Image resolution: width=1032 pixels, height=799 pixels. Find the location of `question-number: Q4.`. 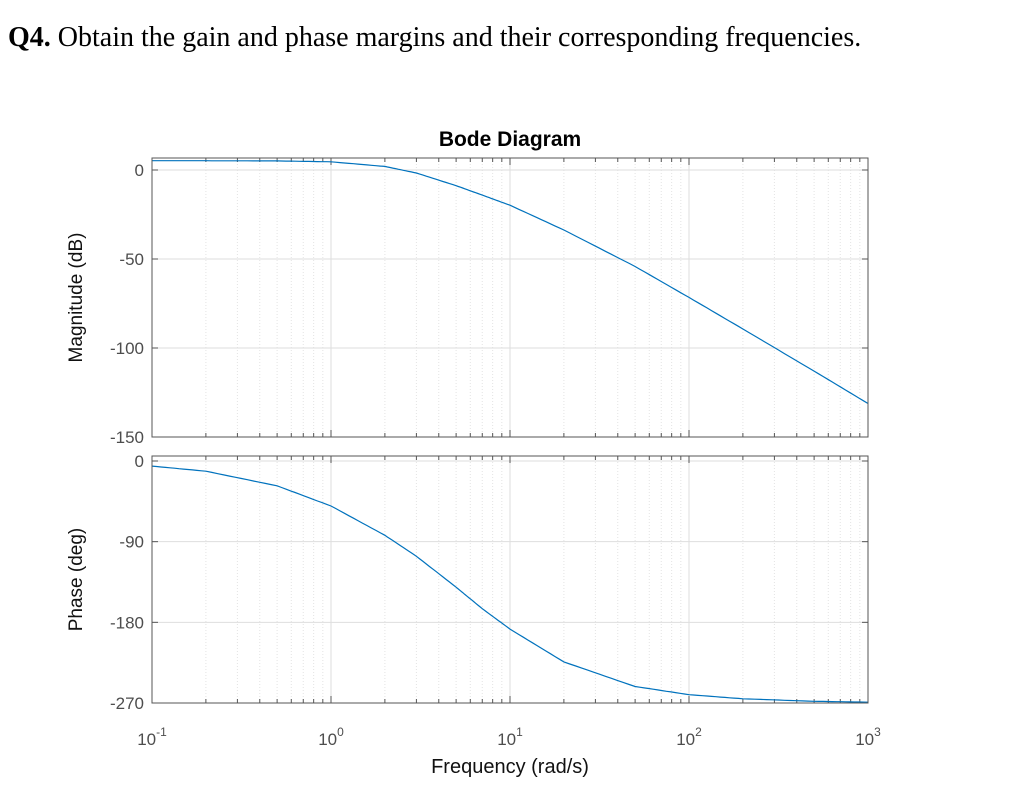

question-number: Q4. is located at coordinates (29, 37).